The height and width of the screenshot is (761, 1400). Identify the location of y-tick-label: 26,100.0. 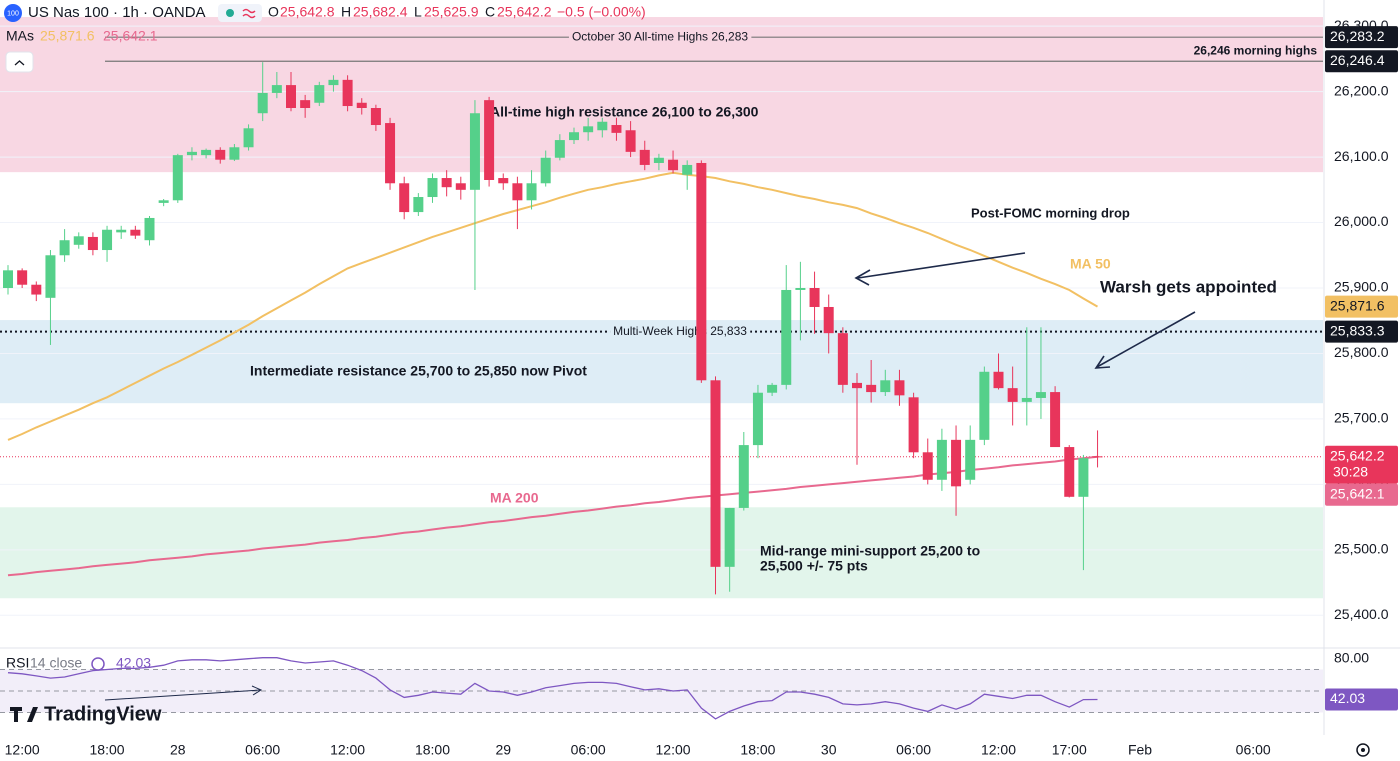
(1361, 156).